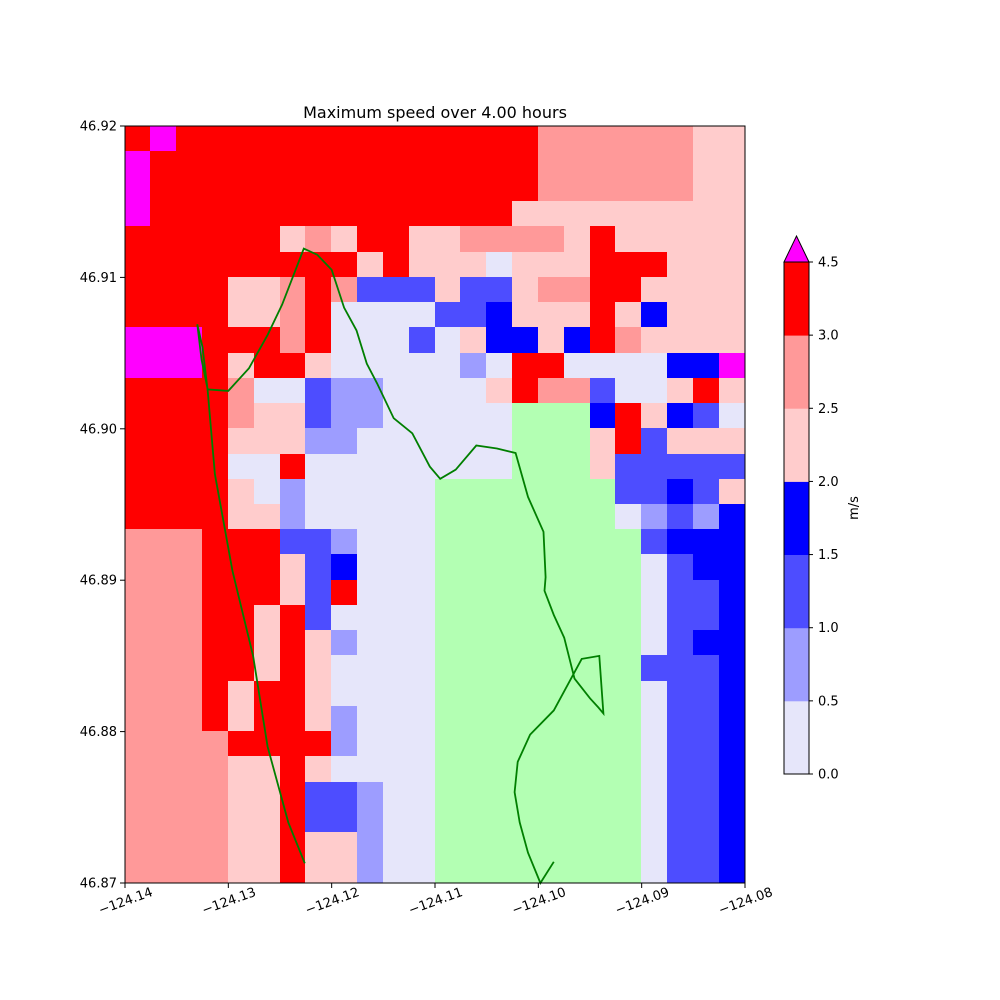  Describe the element at coordinates (828, 775) in the screenshot. I see `colorbar-tick-label: 0.0` at that location.